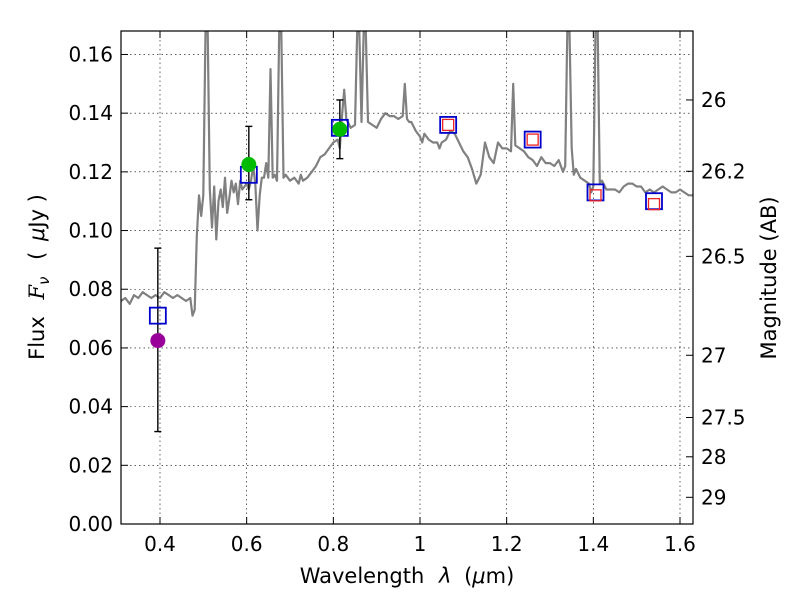  I want to click on x-axis-label: Wavelength λ (μm), so click(407, 576).